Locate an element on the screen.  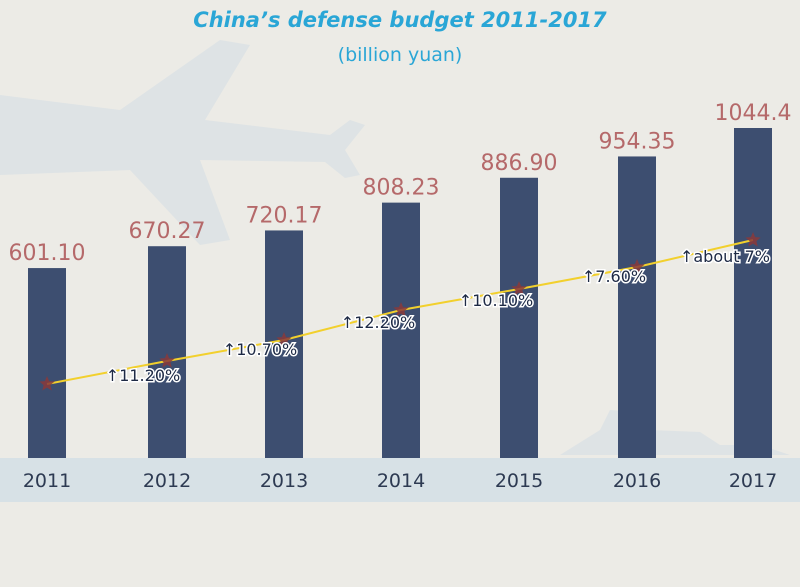
growth-label-2014: ↑12.20% is located at coordinates (378, 322).